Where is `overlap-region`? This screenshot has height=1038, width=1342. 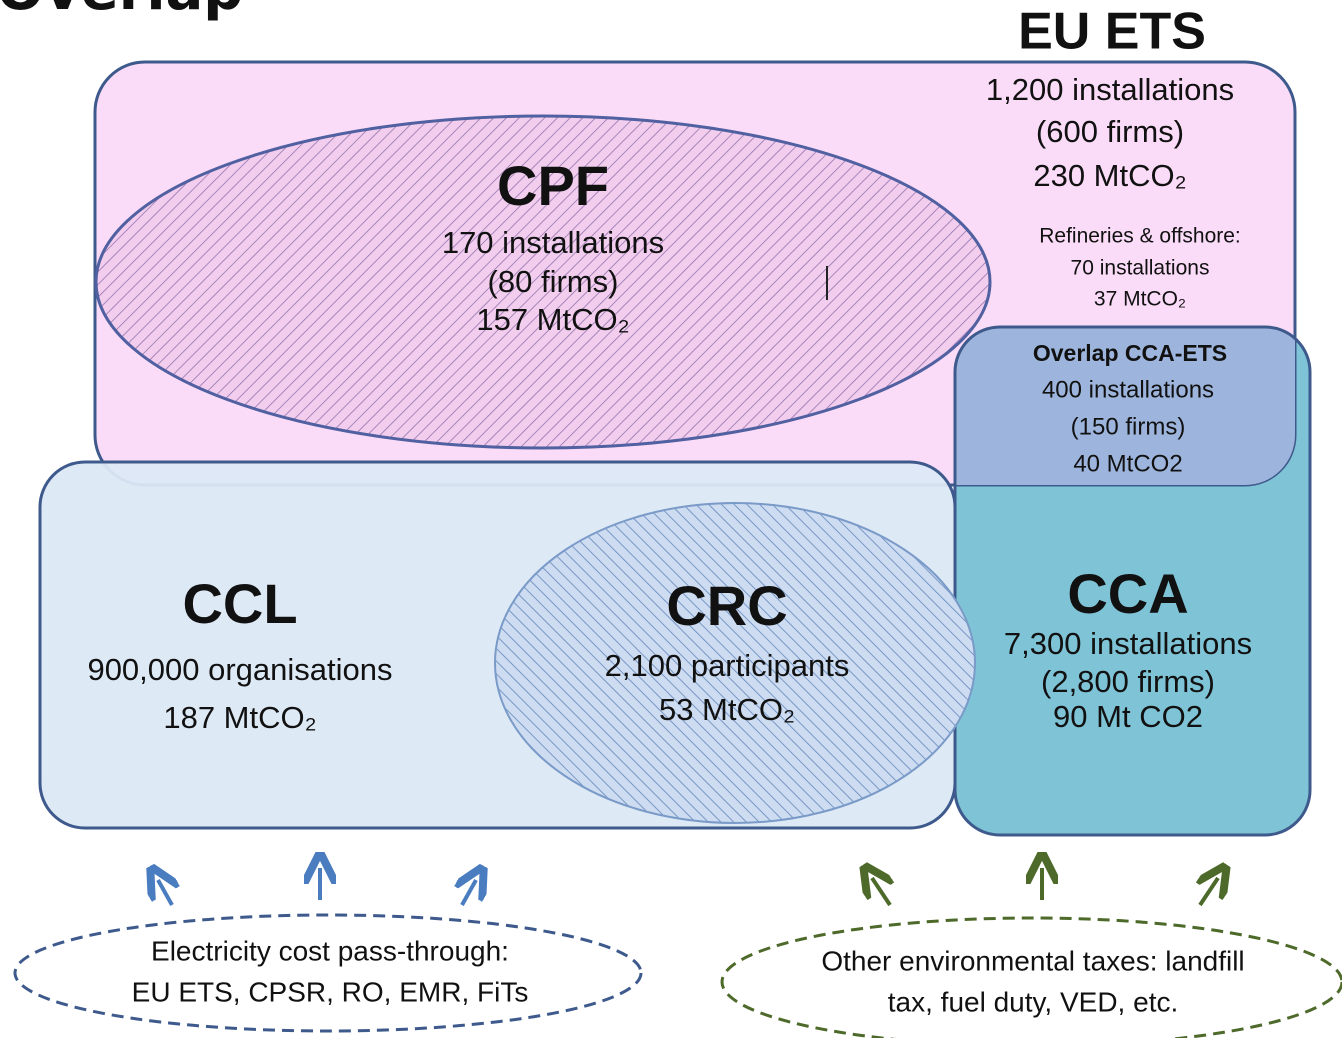 overlap-region is located at coordinates (1124, 405).